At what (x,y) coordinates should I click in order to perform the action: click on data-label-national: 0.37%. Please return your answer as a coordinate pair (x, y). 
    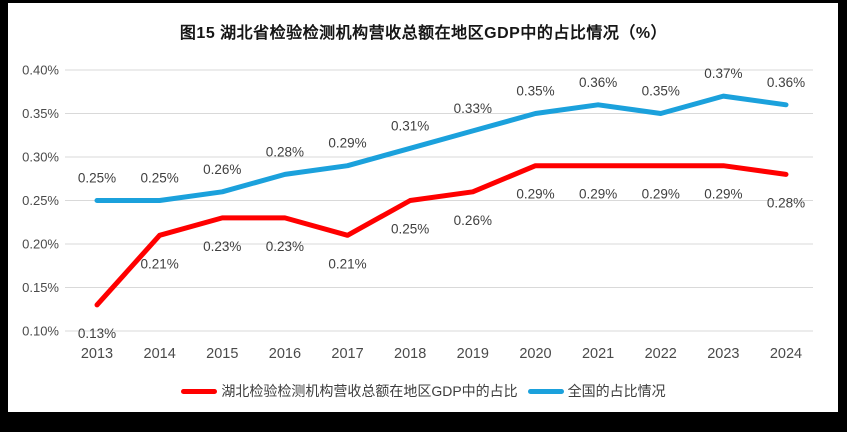
    Looking at the image, I should click on (723, 73).